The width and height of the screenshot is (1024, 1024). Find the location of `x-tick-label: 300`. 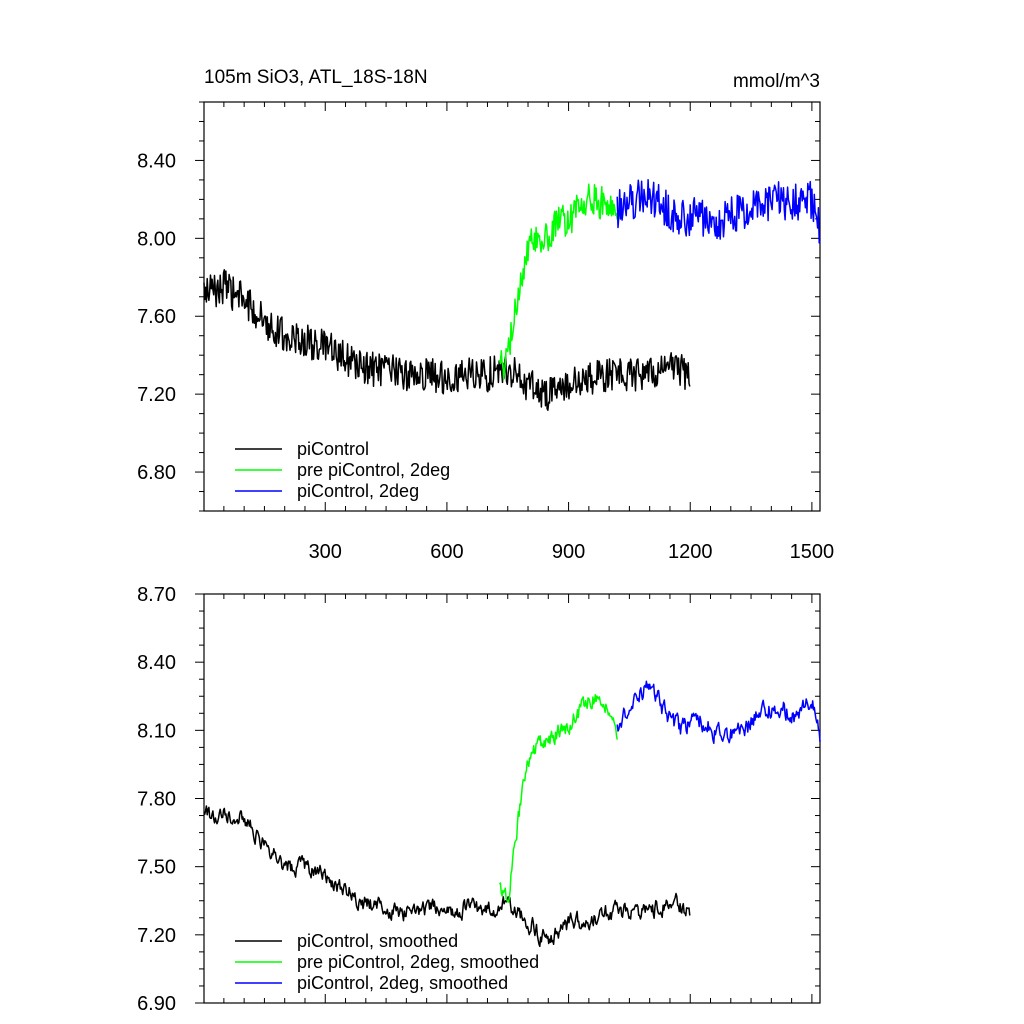

x-tick-label: 300 is located at coordinates (325, 552).